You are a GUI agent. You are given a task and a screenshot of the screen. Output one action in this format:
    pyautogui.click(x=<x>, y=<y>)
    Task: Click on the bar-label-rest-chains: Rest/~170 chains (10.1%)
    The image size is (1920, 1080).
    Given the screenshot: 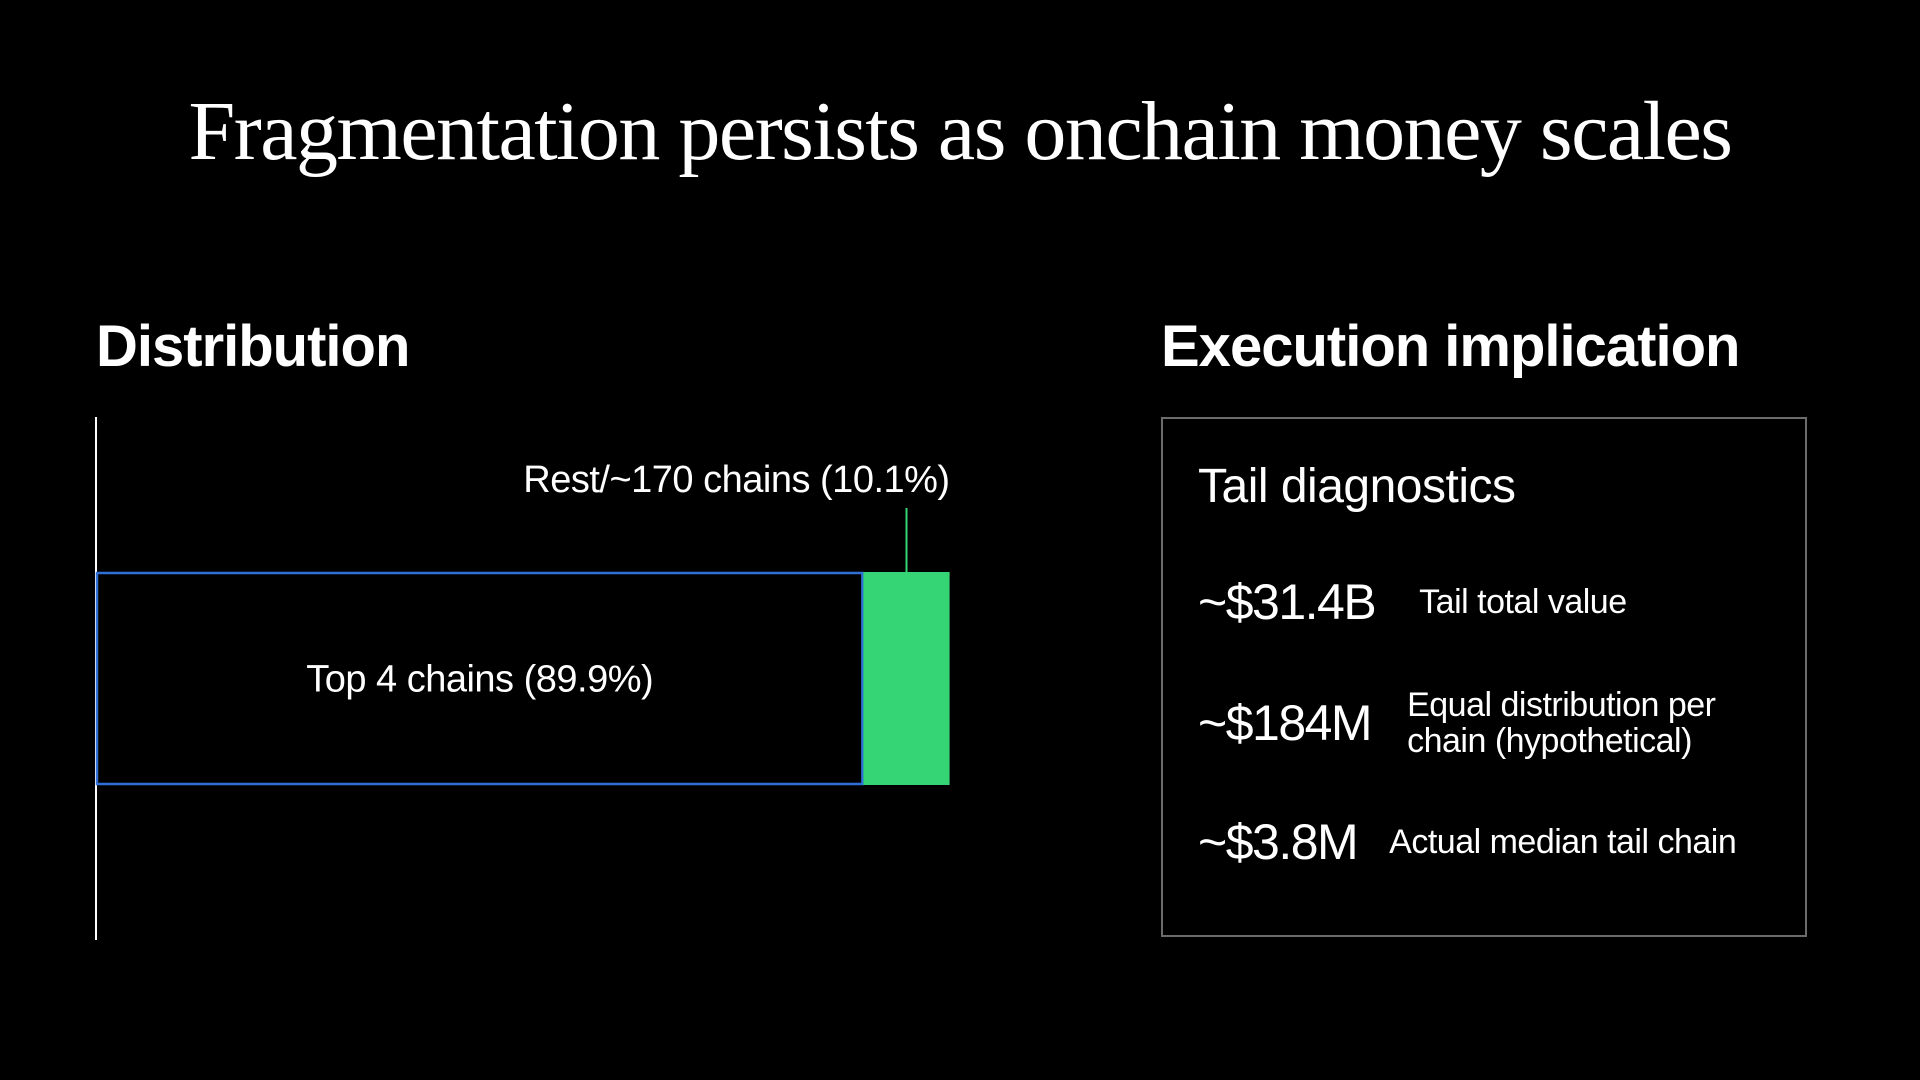 What is the action you would take?
    pyautogui.click(x=736, y=480)
    